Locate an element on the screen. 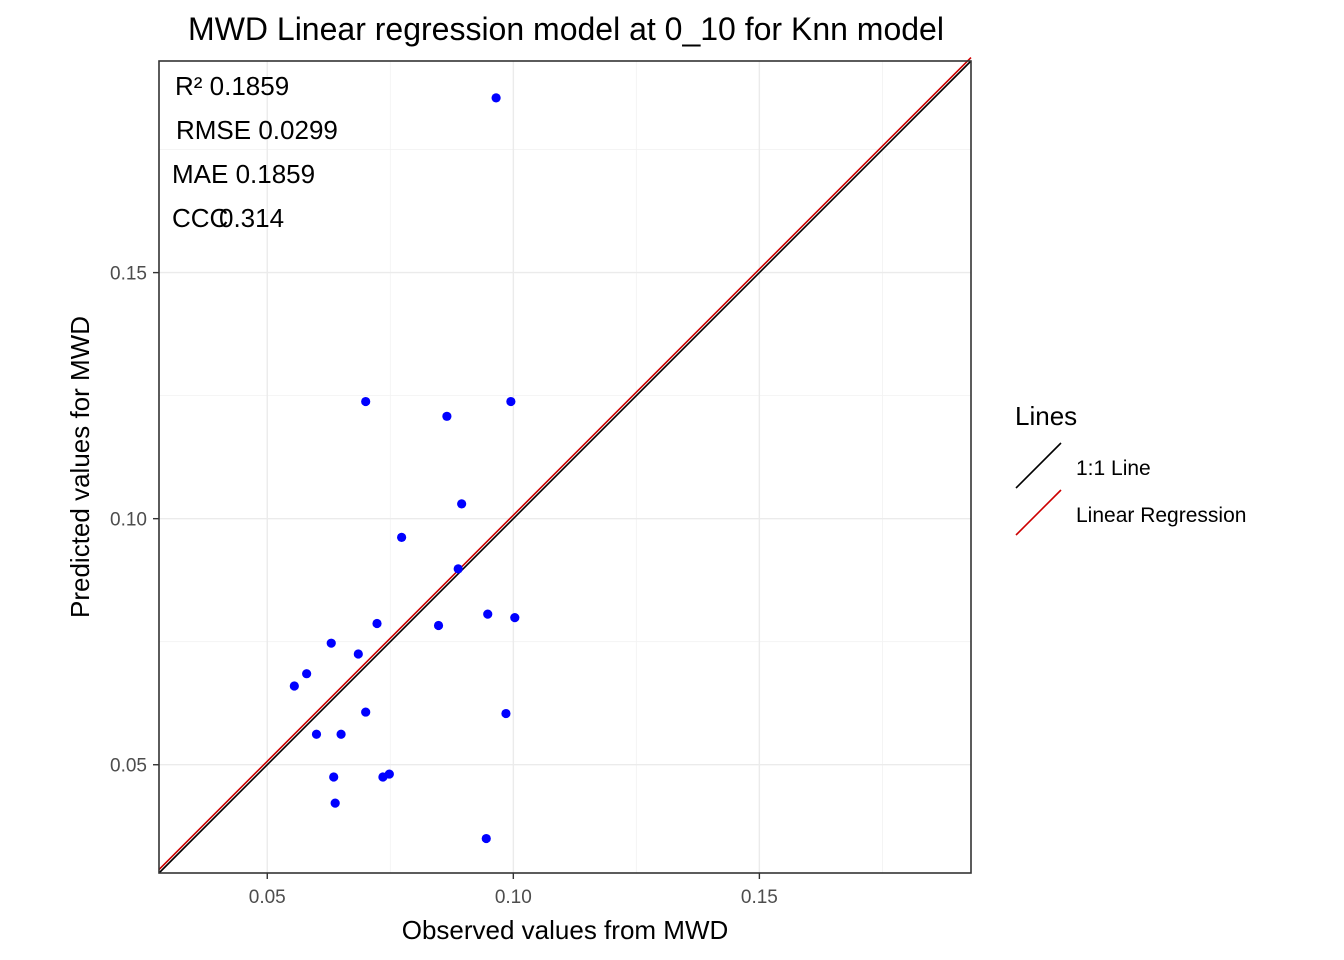  y-axis-title: Predicted values for MWD is located at coordinates (80, 467).